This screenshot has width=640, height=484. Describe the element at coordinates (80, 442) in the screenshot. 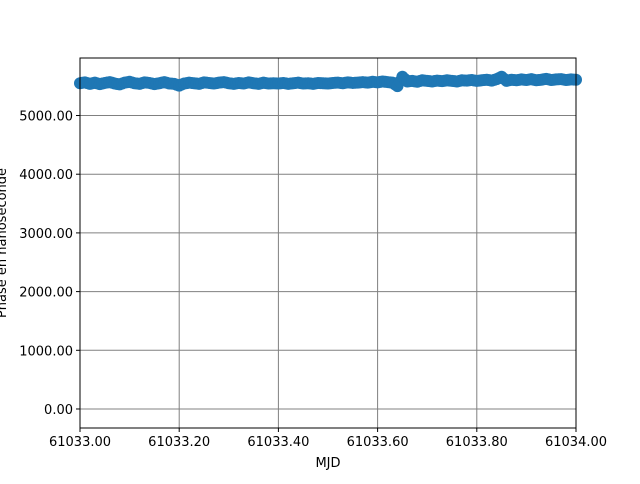

I see `x-tick-label: 61033.00` at that location.